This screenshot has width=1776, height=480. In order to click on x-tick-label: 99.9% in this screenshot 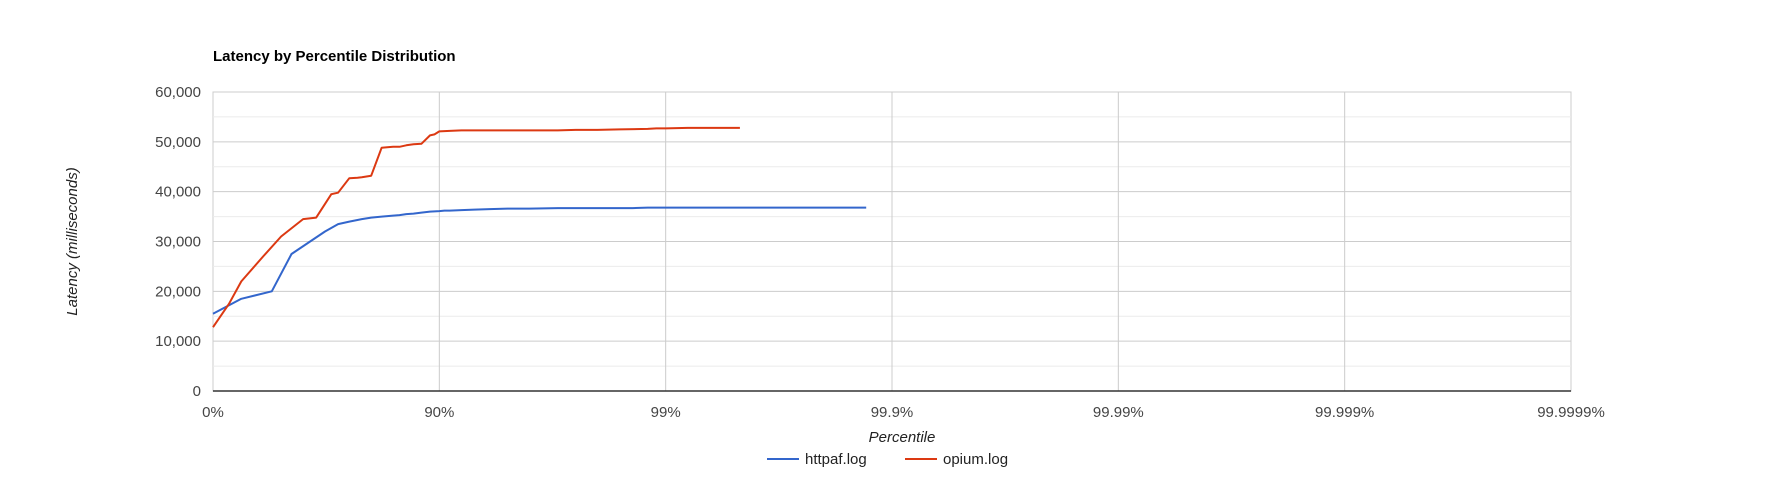, I will do `click(892, 412)`.